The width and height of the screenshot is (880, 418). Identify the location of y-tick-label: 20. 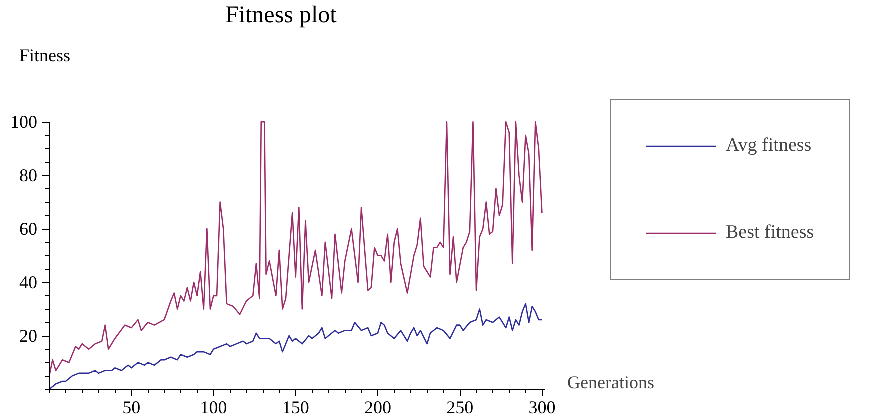
(29, 336).